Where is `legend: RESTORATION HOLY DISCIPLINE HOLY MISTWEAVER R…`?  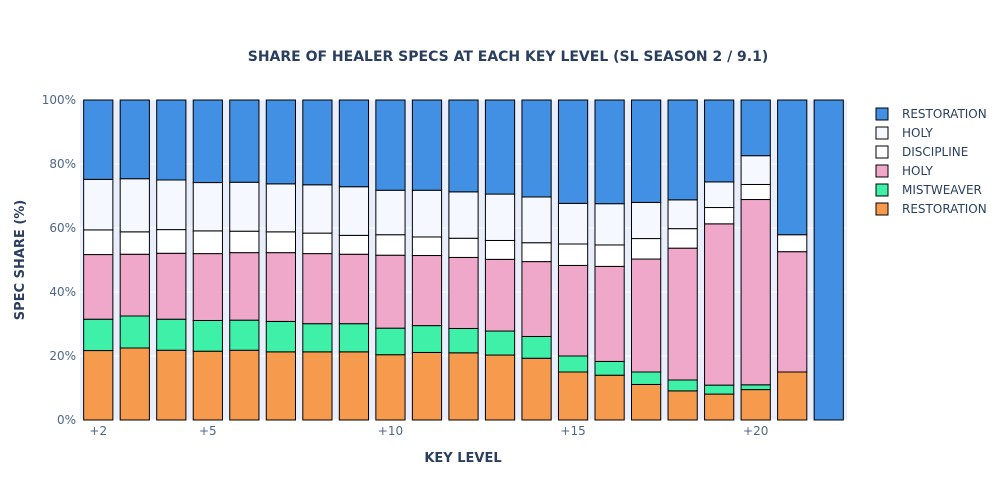
legend: RESTORATION HOLY DISCIPLINE HOLY MISTWEAVER R… is located at coordinates (931, 161).